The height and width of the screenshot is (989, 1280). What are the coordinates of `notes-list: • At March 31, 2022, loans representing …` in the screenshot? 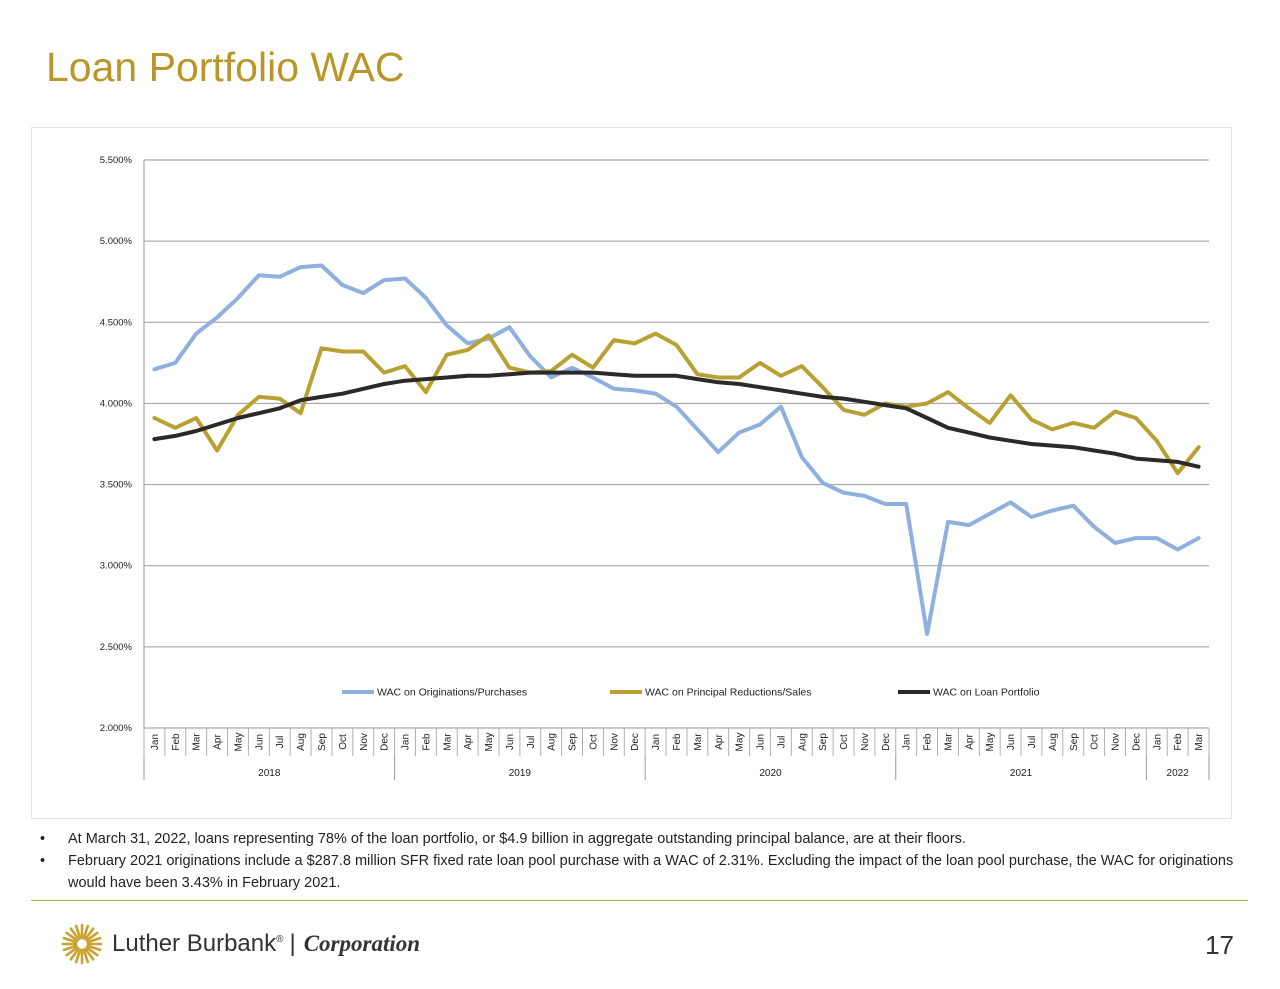 It's located at (640, 861).